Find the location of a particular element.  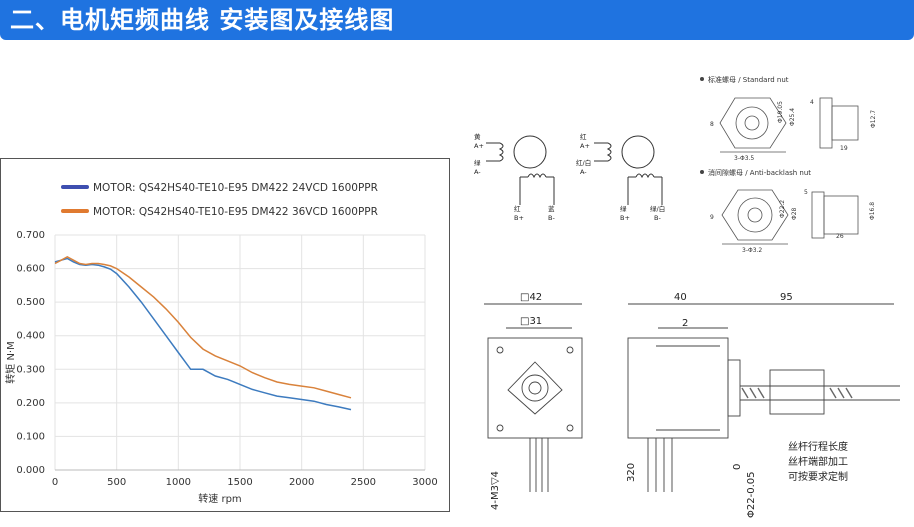

std-h: 8 is located at coordinates (712, 124).